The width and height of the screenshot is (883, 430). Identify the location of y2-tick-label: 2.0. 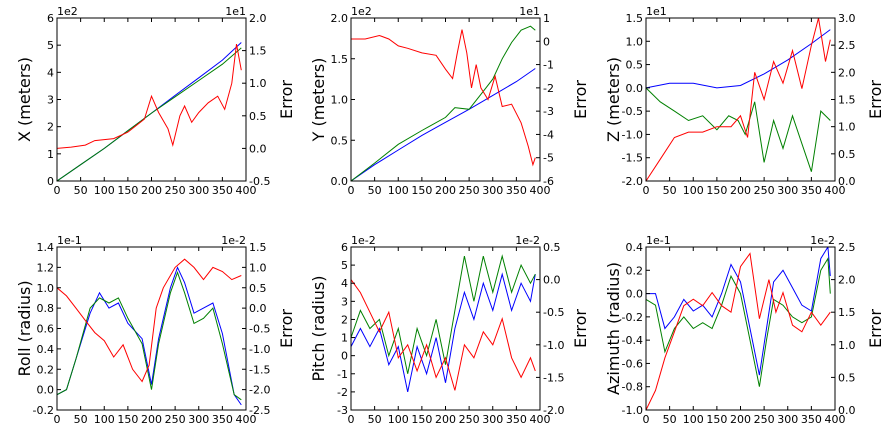
(847, 72).